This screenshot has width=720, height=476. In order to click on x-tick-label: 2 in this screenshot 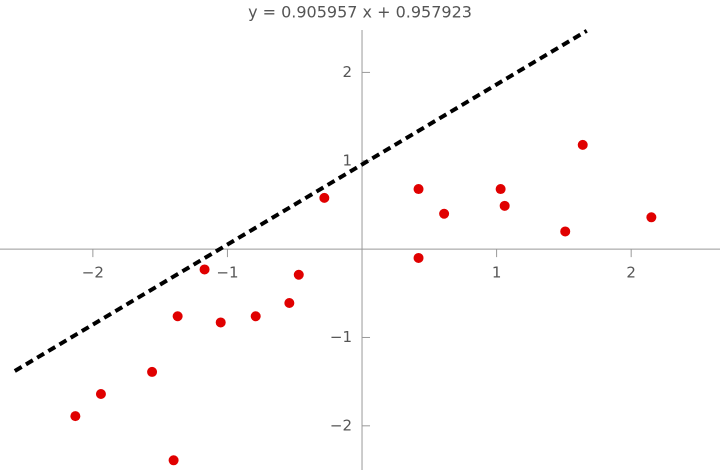, I will do `click(631, 273)`.